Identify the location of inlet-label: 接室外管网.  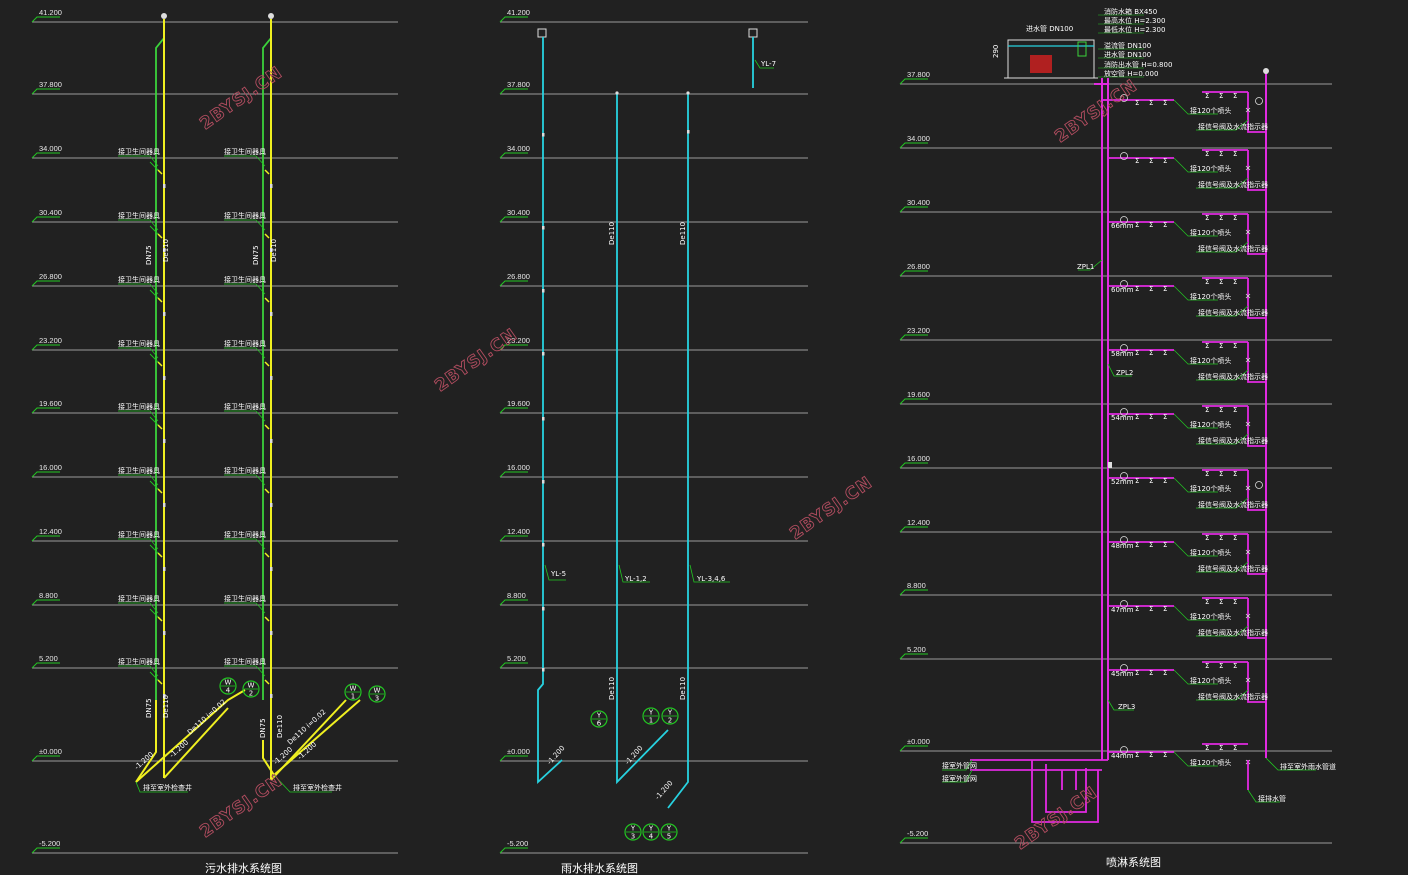
(959, 765).